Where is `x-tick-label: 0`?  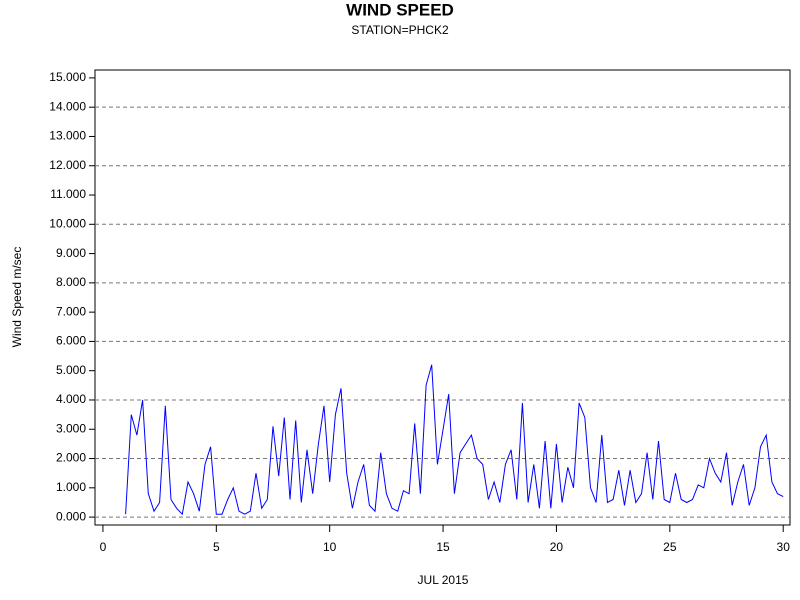
x-tick-label: 0 is located at coordinates (103, 547).